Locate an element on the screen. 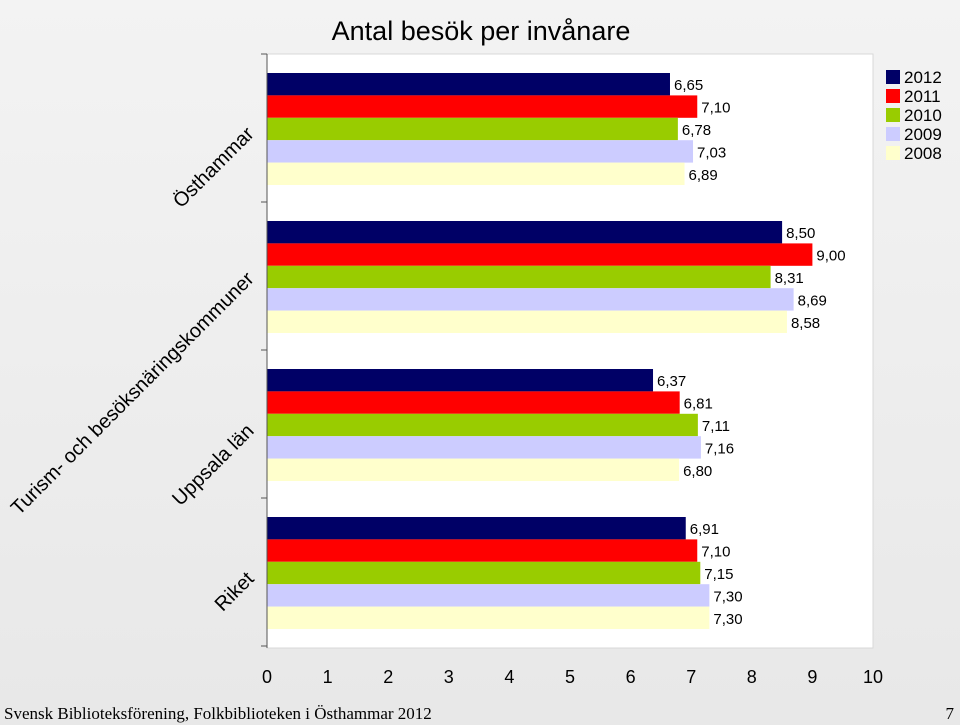  data-label: 7,16 is located at coordinates (719, 448).